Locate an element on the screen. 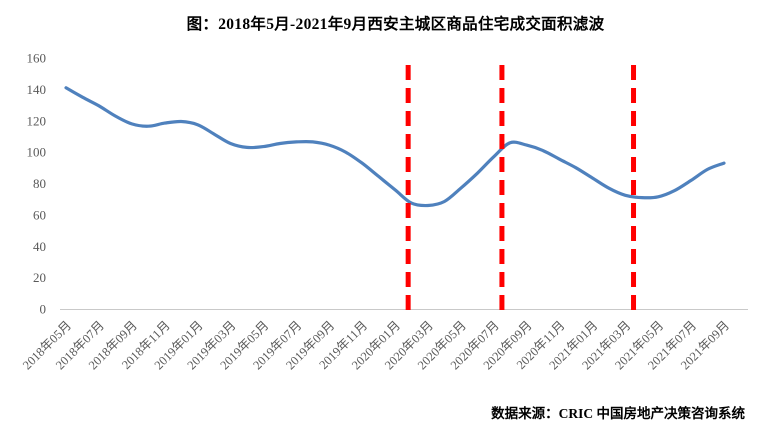  y-axis-tick-label: 120 is located at coordinates (37, 120).